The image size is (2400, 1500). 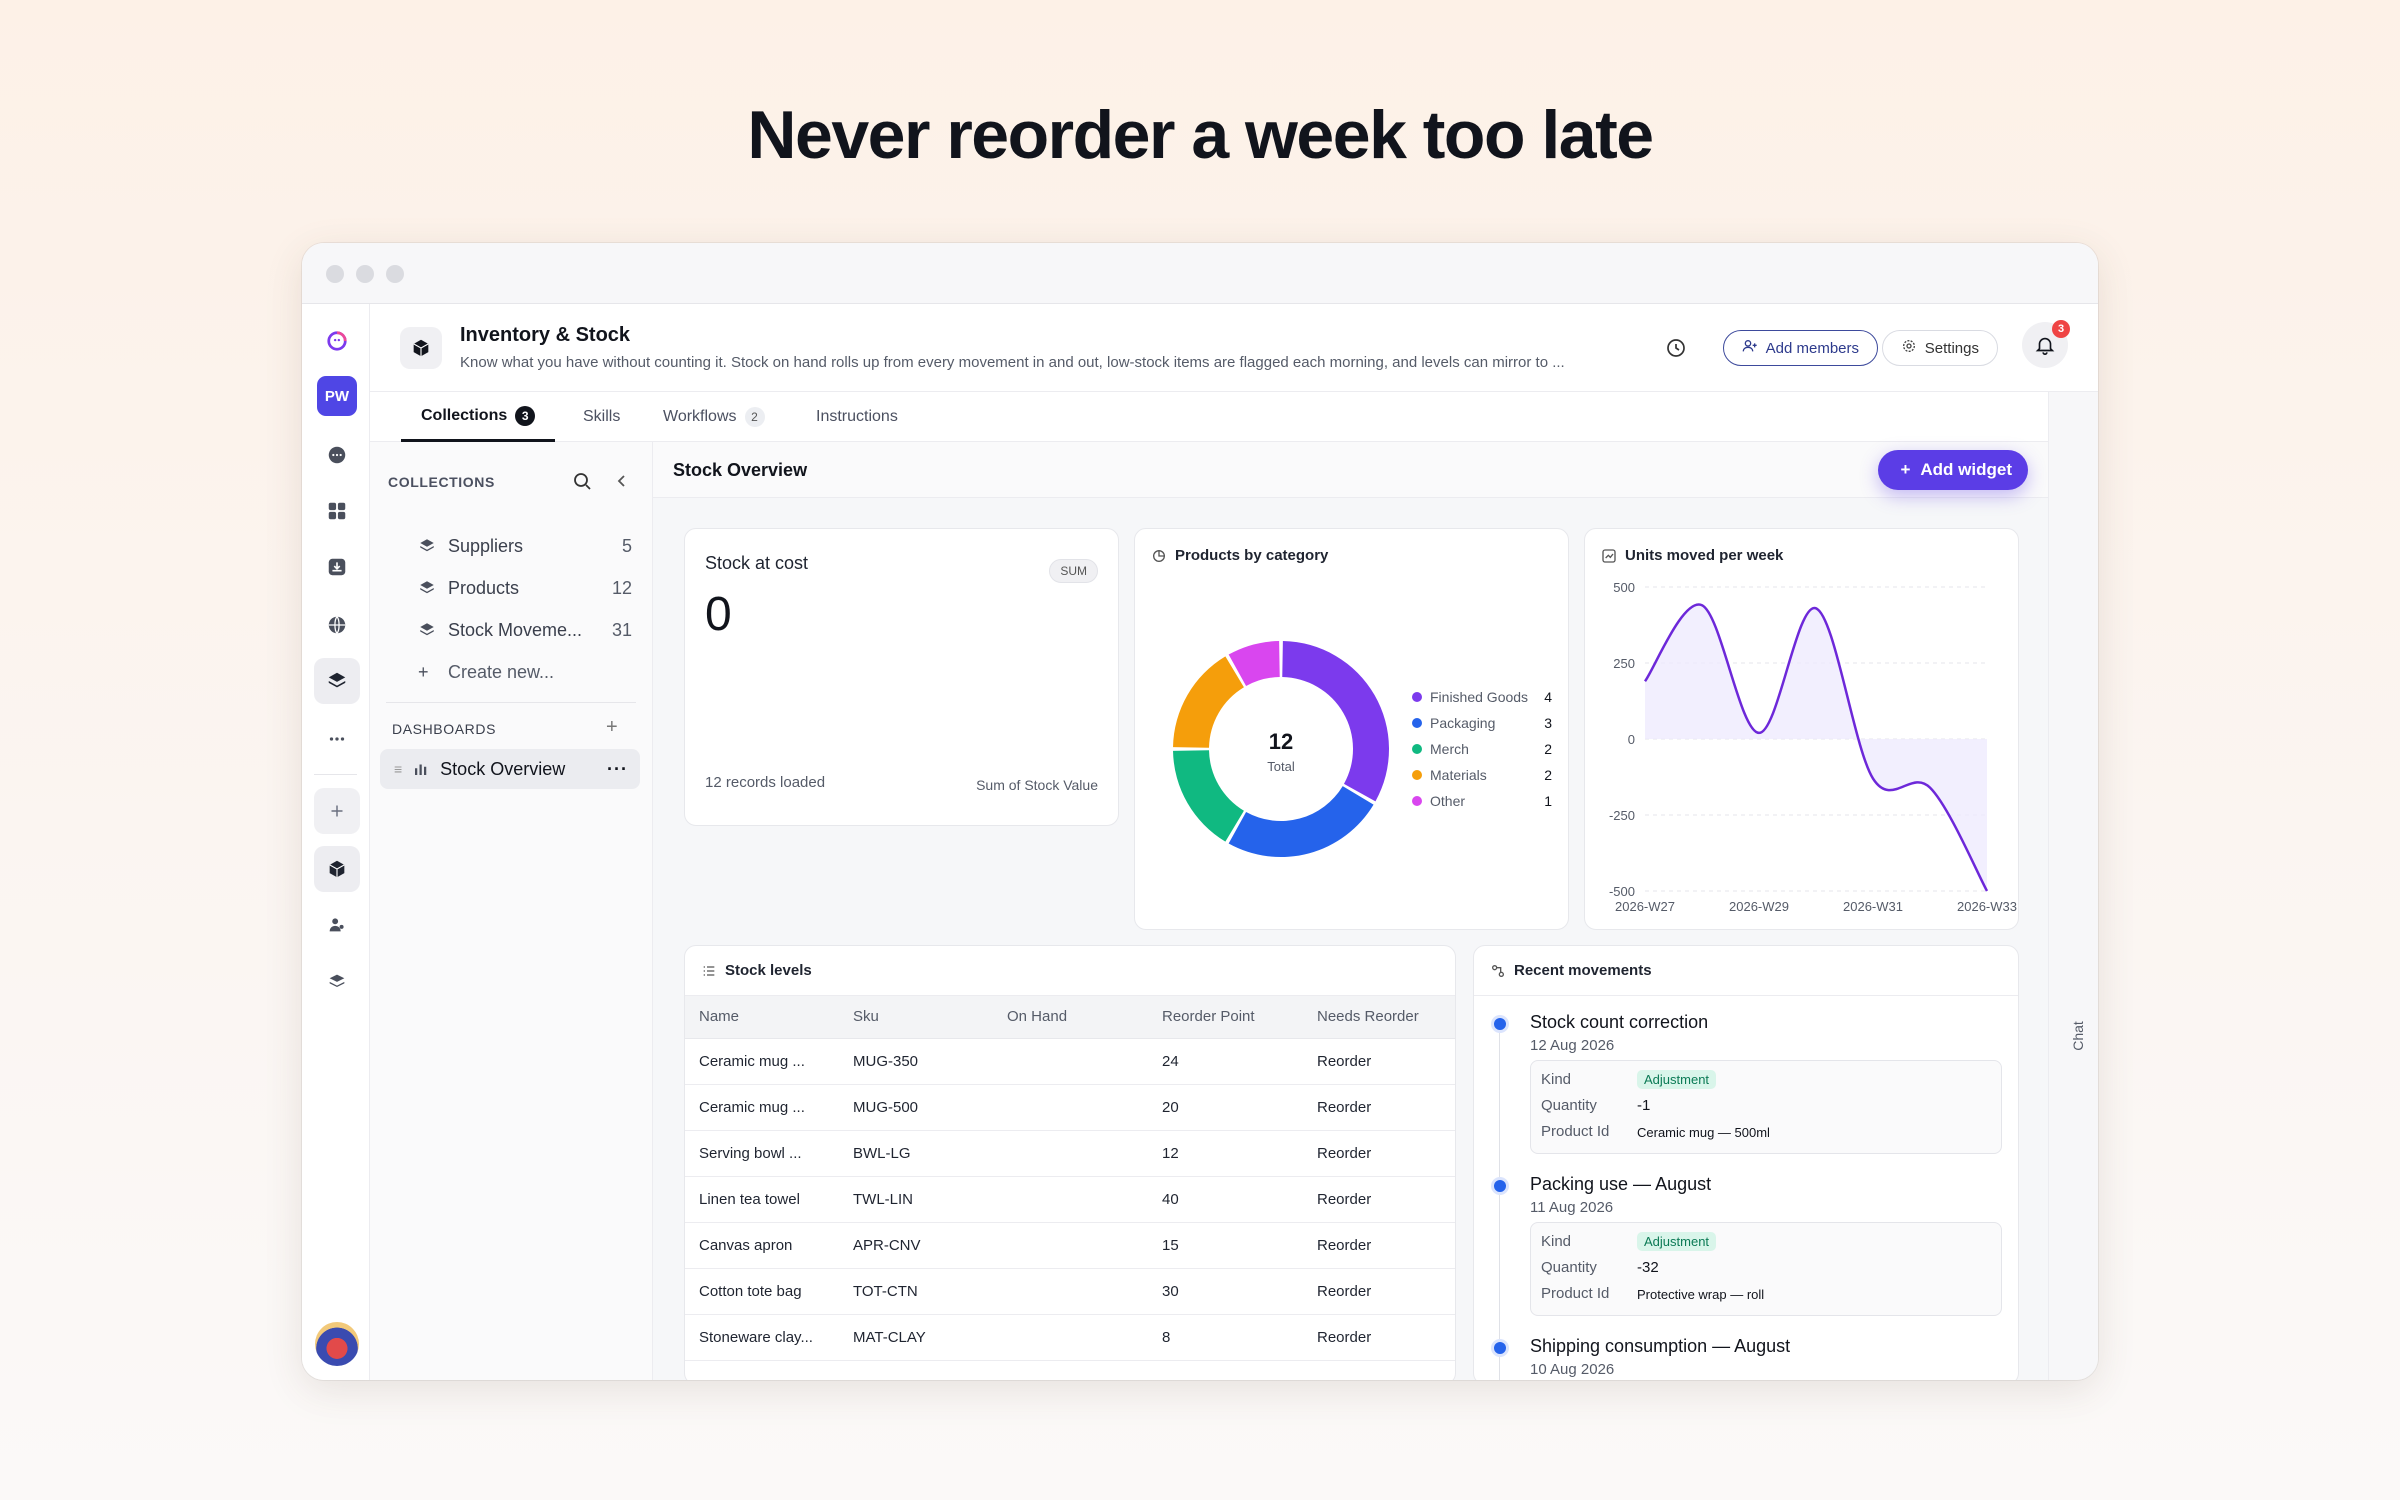 I want to click on table-row: Stoneware clay... MAT-CLAY 8 Reorder, so click(x=1070, y=1337).